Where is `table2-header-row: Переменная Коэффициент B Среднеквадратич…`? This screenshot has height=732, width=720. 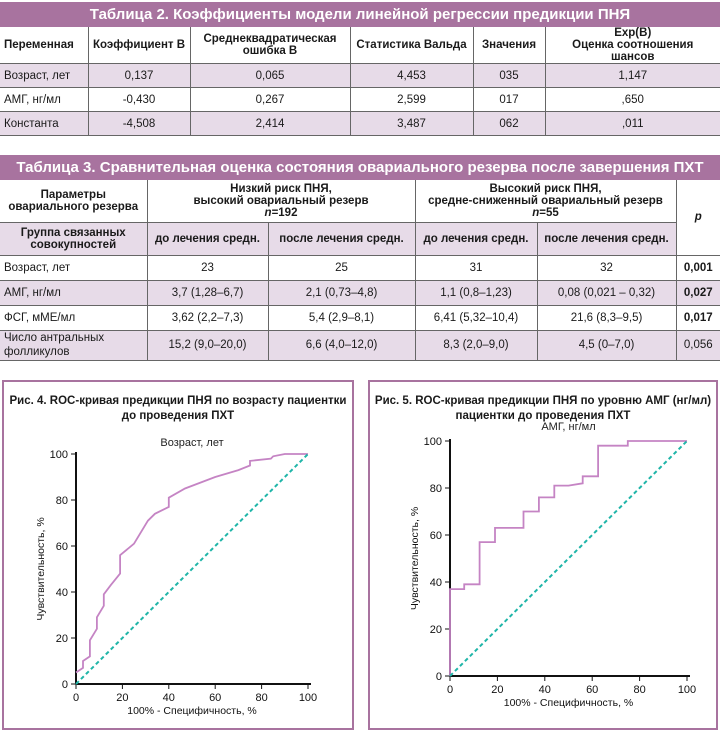 table2-header-row: Переменная Коэффициент B Среднеквадратич… is located at coordinates (360, 45).